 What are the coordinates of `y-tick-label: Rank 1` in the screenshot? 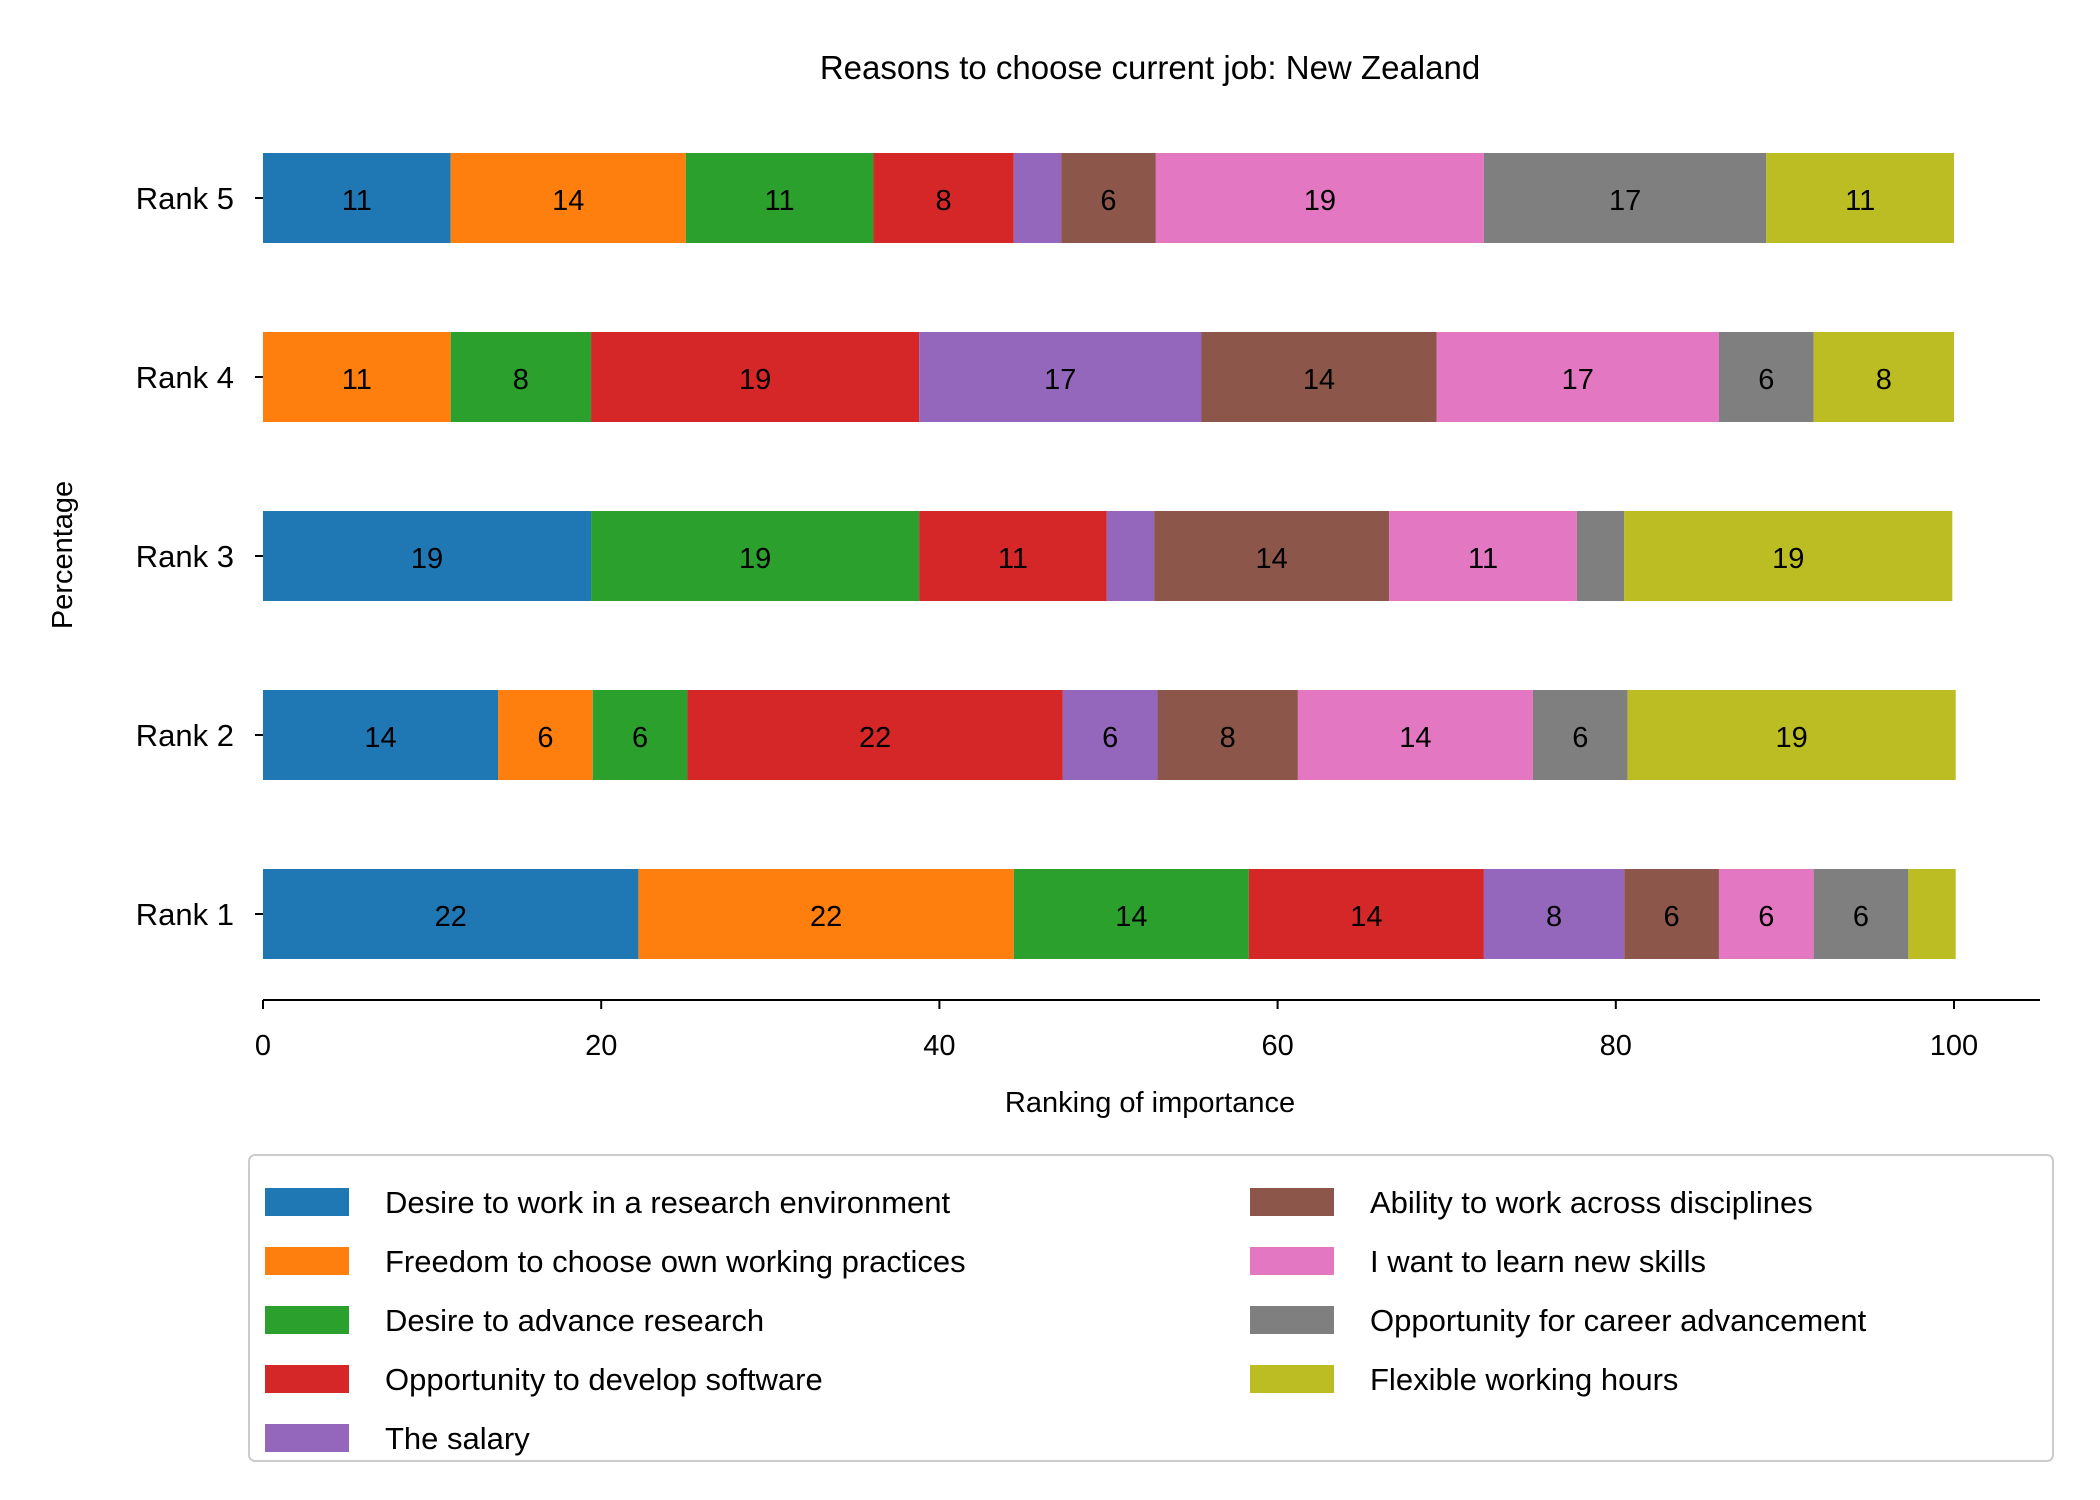 It's located at (185, 914).